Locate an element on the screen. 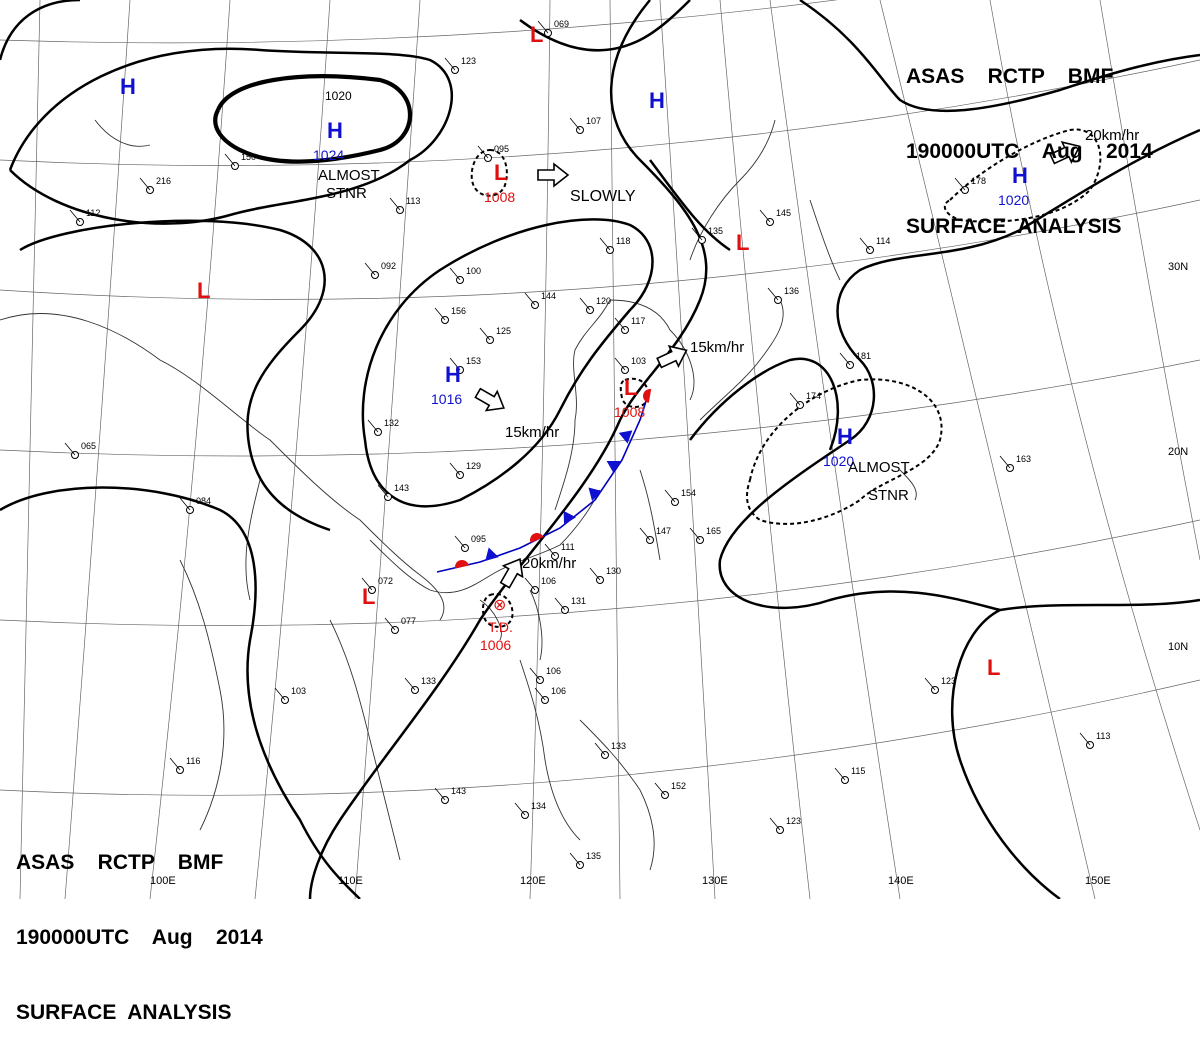  lat-label: 10N is located at coordinates (1178, 647).